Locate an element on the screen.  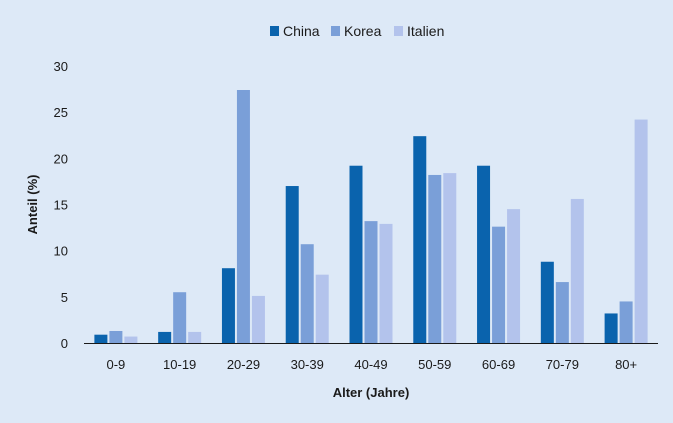
x-tick-label: 60-69 is located at coordinates (498, 364).